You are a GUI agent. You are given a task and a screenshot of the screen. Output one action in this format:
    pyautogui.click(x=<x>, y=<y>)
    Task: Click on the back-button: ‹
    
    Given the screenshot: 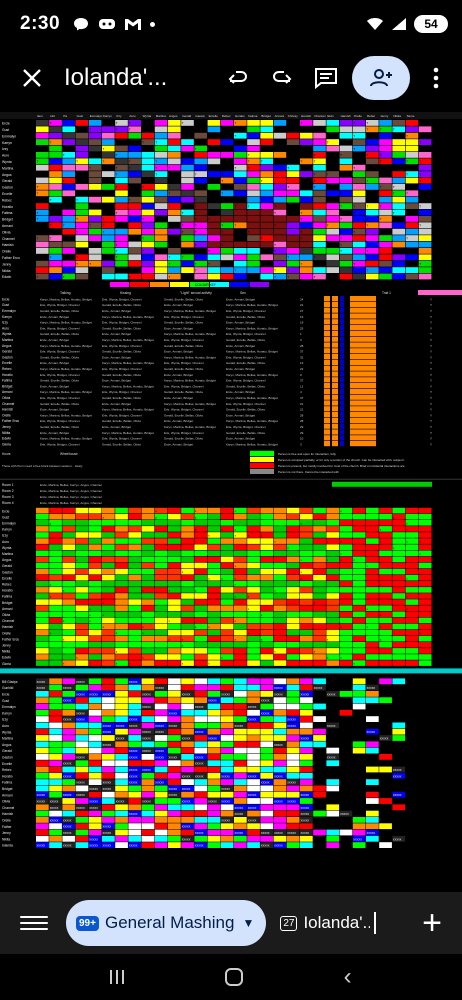 What is the action you would take?
    pyautogui.click(x=347, y=976)
    